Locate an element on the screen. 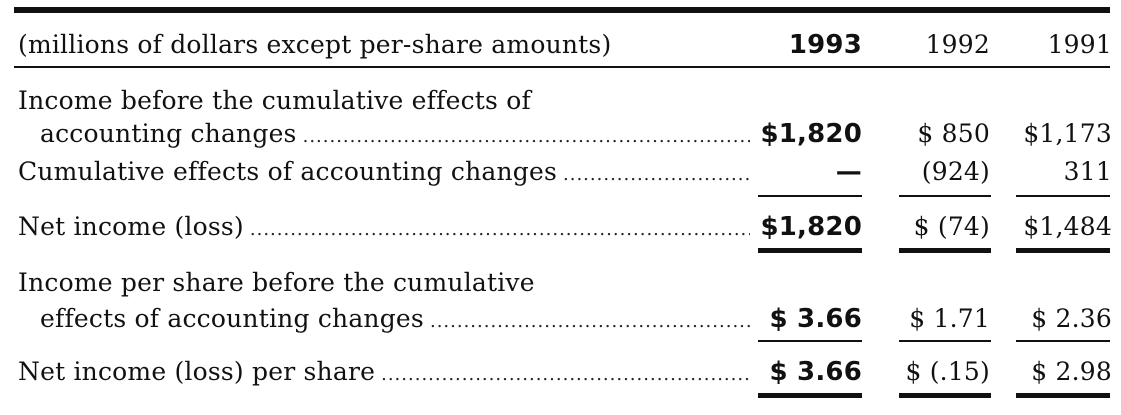 Image resolution: width=1121 pixels, height=415 pixels. row-eps-before-label-line1: Income per share before the cumulative is located at coordinates (276, 282).